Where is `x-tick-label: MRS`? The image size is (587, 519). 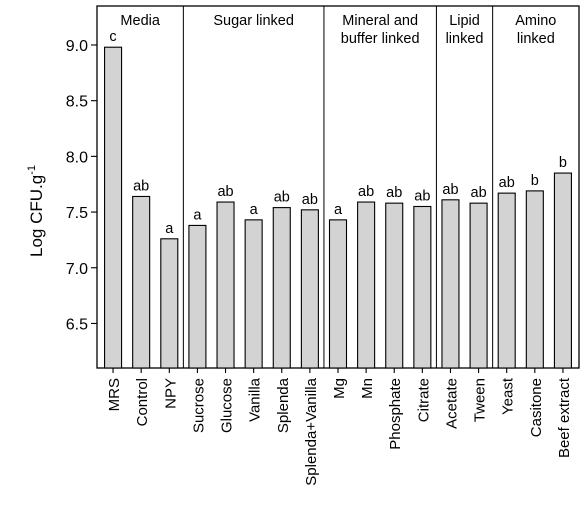 x-tick-label: MRS is located at coordinates (114, 394).